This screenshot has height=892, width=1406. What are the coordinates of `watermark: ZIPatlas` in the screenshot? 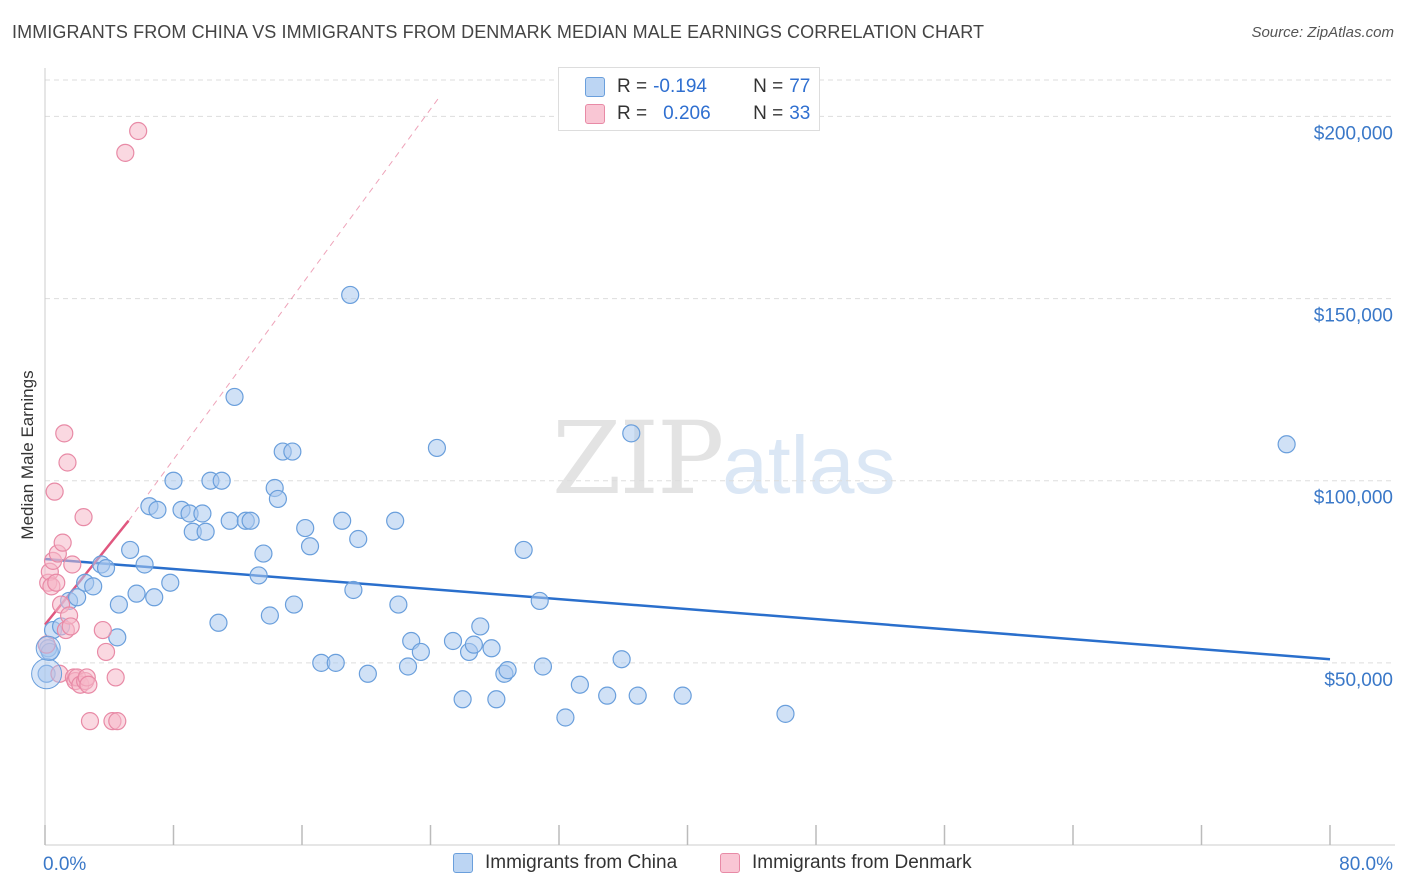 It's located at (724, 458).